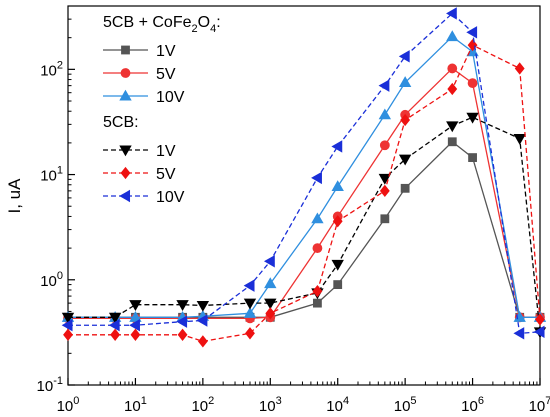  Describe the element at coordinates (68, 405) in the screenshot. I see `x-tick-label: 10⁰` at that location.